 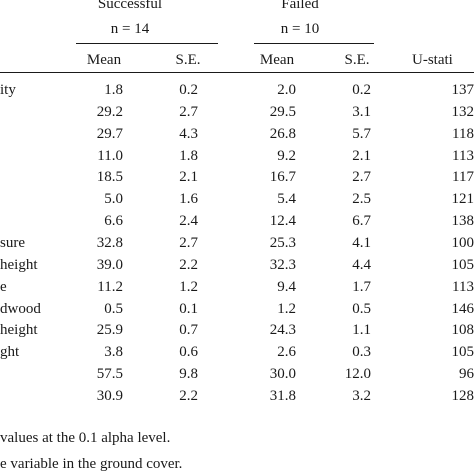 What do you see at coordinates (286, 90) in the screenshot?
I see `table-cell: 2.0` at bounding box center [286, 90].